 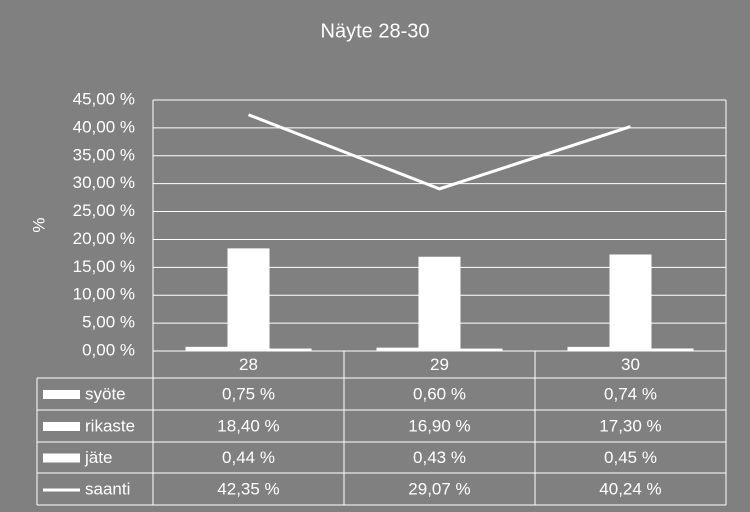 I want to click on y-tick-label: 35,00 %, so click(x=104, y=154).